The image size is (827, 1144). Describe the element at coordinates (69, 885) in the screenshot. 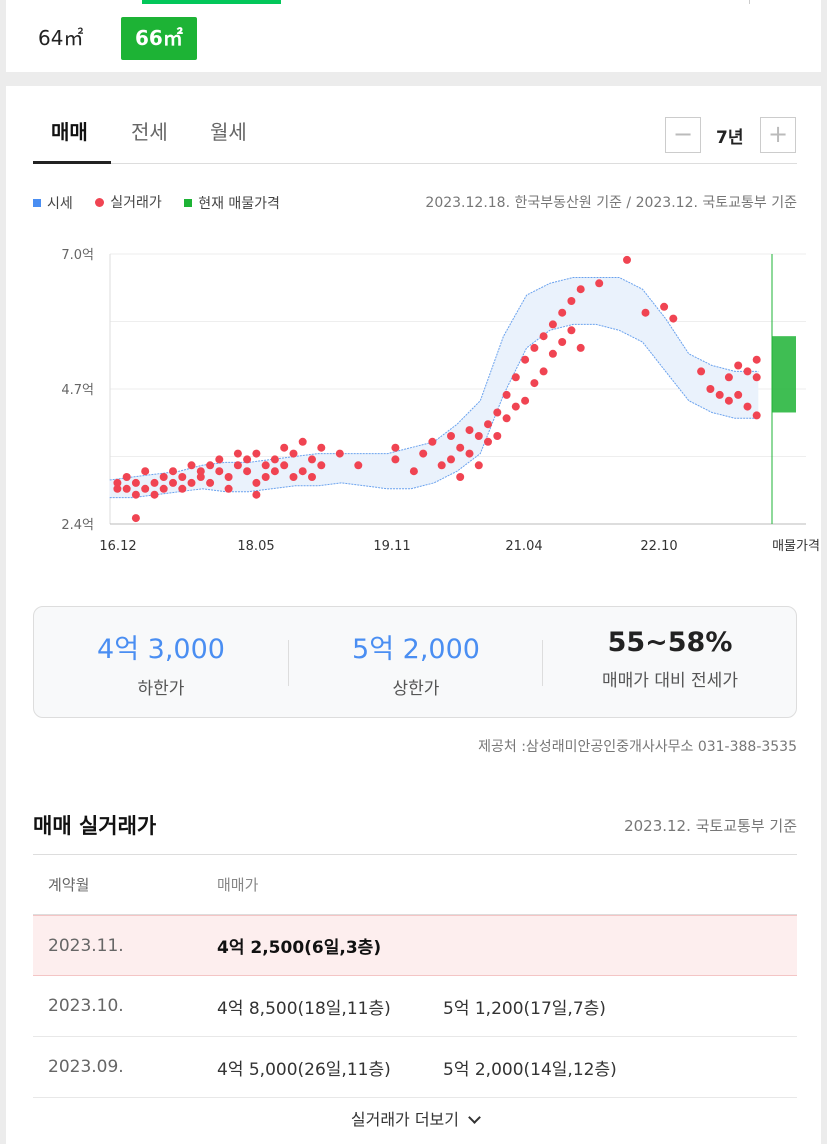

I see `header-contract-month: 계약월` at that location.